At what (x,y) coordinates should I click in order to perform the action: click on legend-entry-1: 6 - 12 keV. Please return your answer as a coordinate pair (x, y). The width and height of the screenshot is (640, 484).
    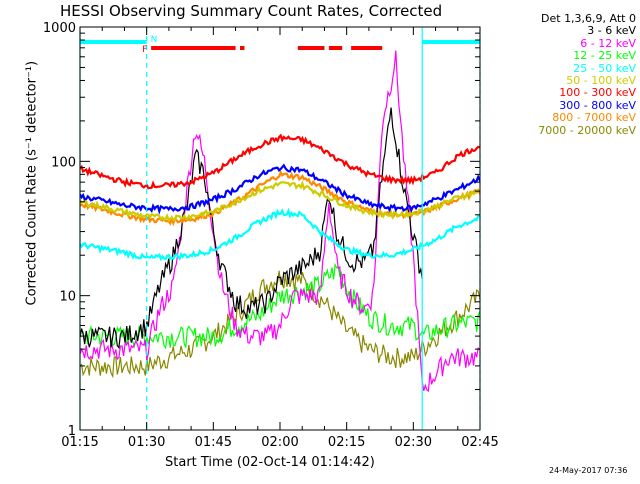
    Looking at the image, I should click on (608, 43).